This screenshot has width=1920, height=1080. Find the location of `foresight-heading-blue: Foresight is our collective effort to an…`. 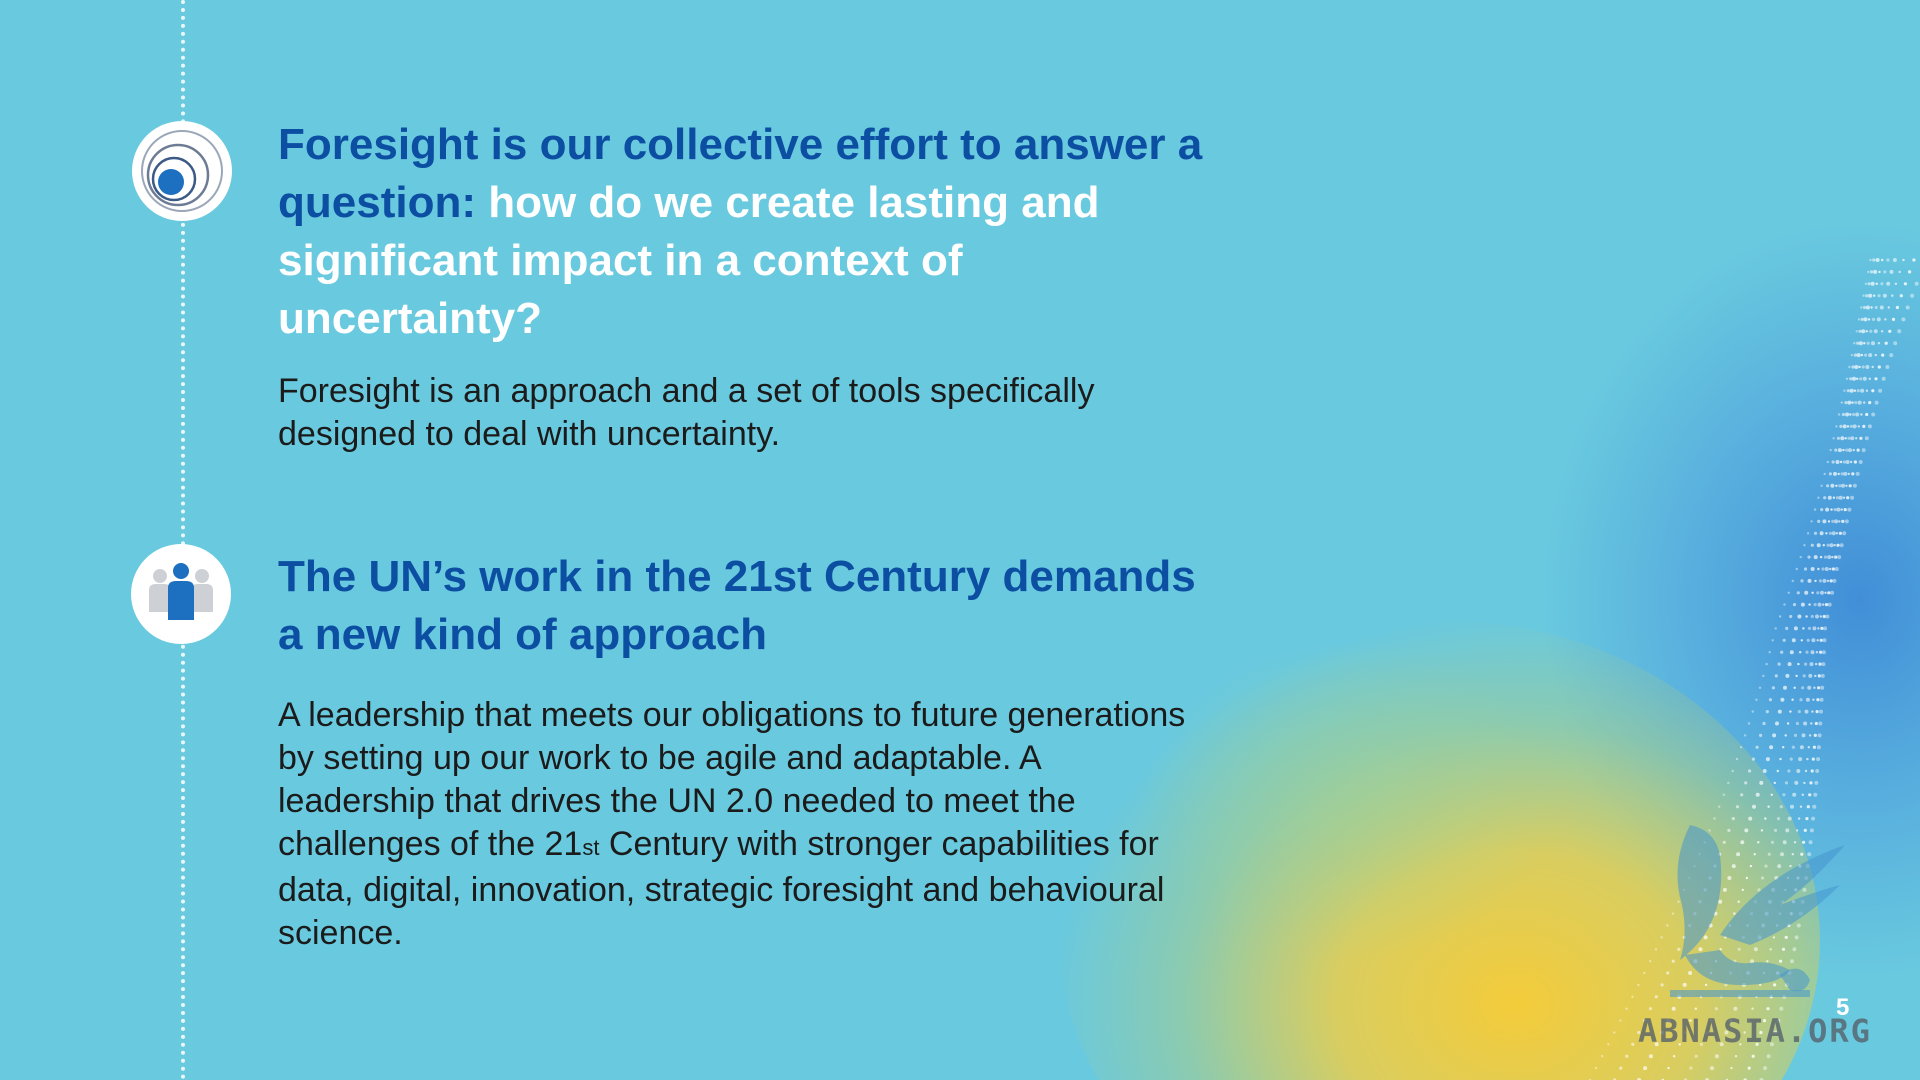

foresight-heading-blue: Foresight is our collective effort to an… is located at coordinates (740, 173).